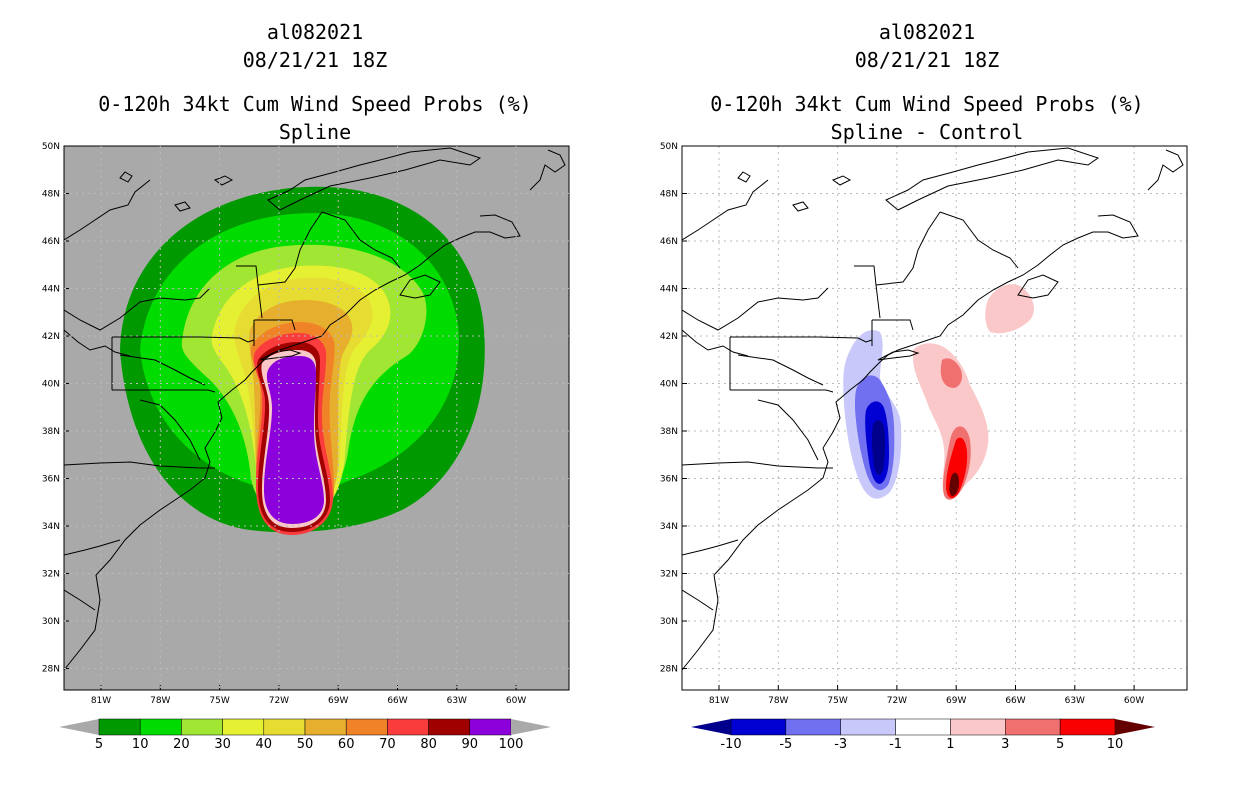 The image size is (1236, 800). I want to click on left-colorbar: 5 10 20 30 40 50 60 70 80 90 100, so click(305, 735).